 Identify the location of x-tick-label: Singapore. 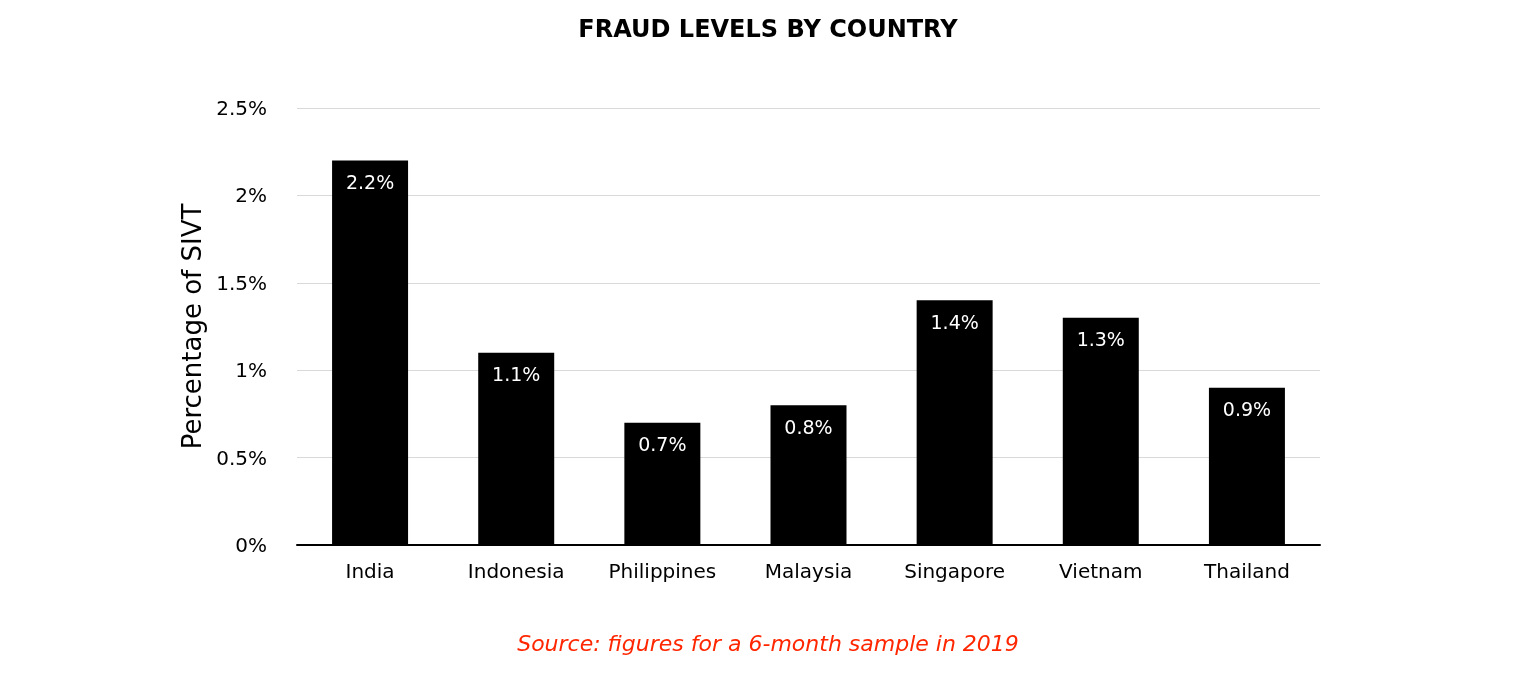
(955, 571).